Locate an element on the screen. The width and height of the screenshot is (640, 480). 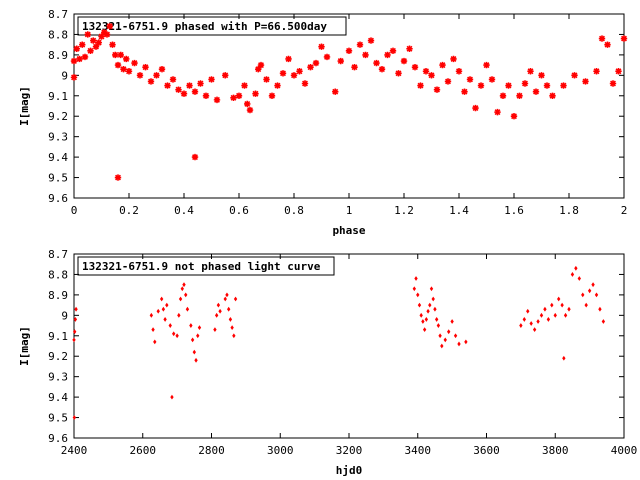
x-tick-label: 3400 is located at coordinates (418, 450).